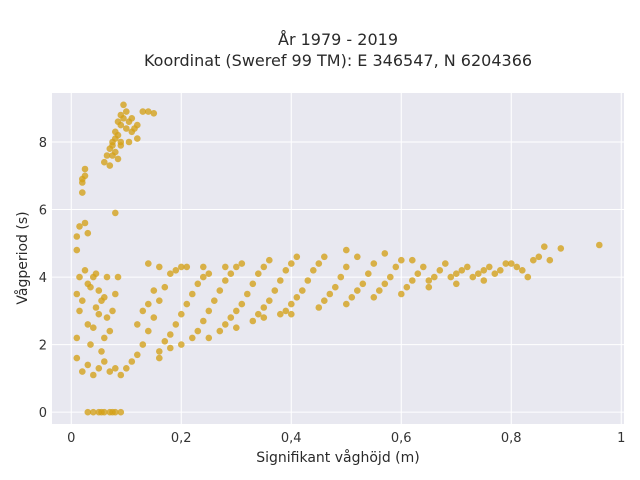  I want to click on chart-title-line-1: År 1979 - 2019, so click(338, 39).